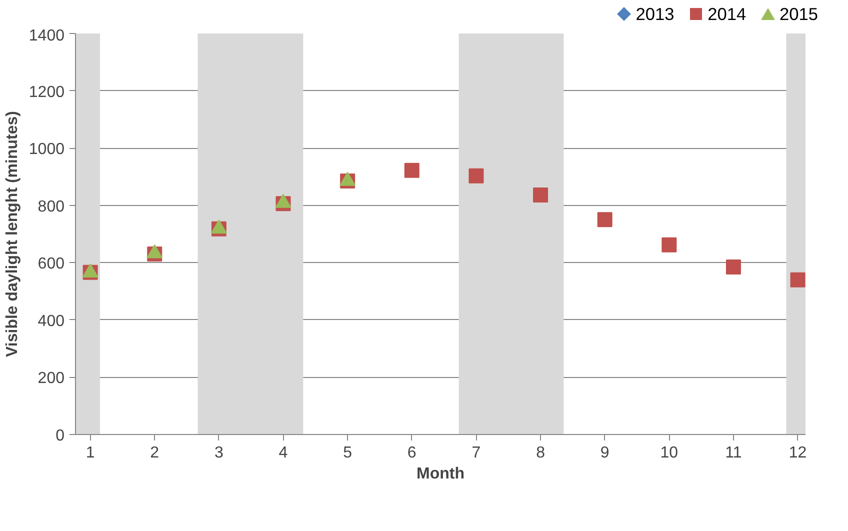 Image resolution: width=848 pixels, height=531 pixels. I want to click on x-tick-label: 7, so click(476, 453).